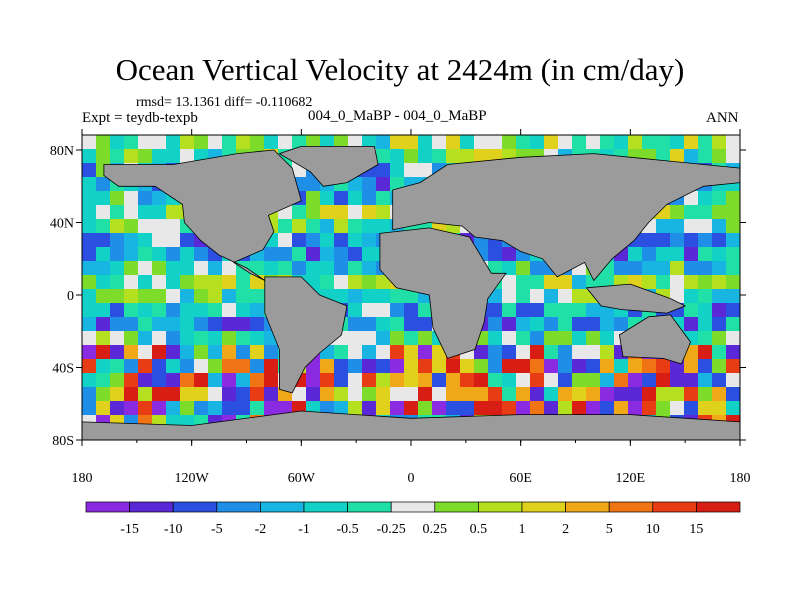 This screenshot has height=600, width=800. What do you see at coordinates (304, 529) in the screenshot?
I see `colorbar-label: -1` at bounding box center [304, 529].